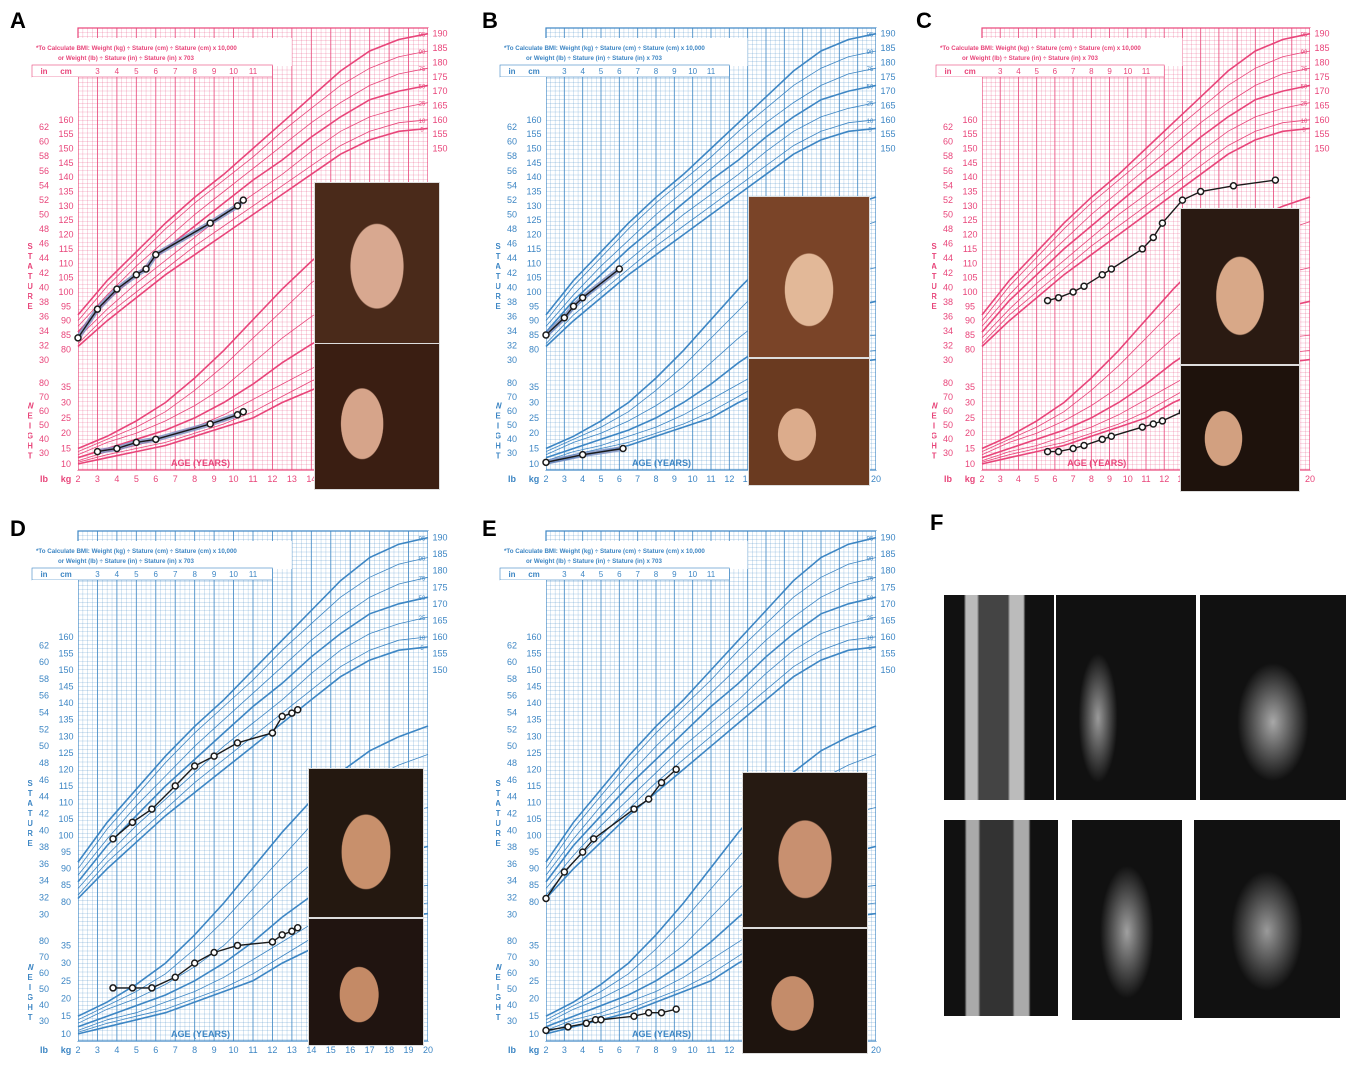 The image size is (1354, 1070). What do you see at coordinates (44, 713) in the screenshot?
I see `stature-in-tick: 54` at bounding box center [44, 713].